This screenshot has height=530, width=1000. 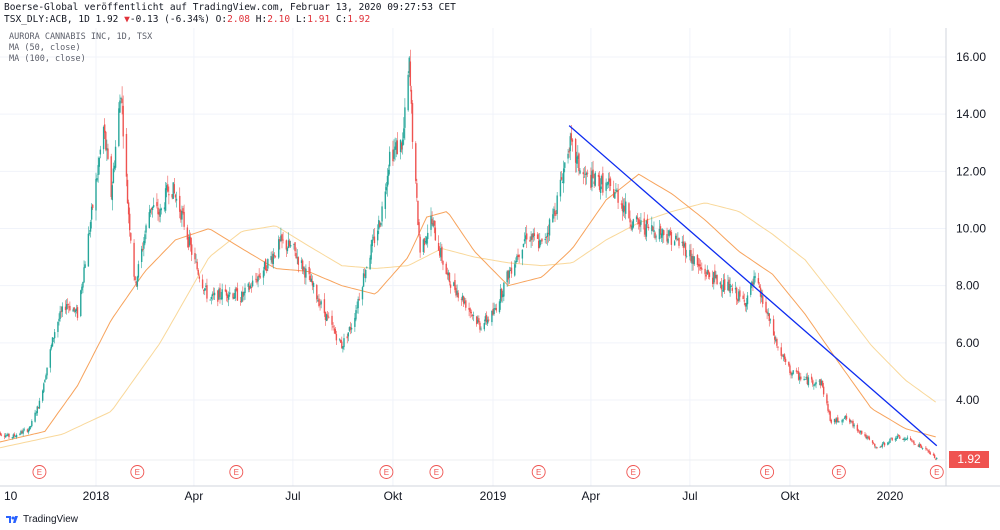 What do you see at coordinates (47, 59) in the screenshot?
I see `legend-ma-100: MA (100, close)` at bounding box center [47, 59].